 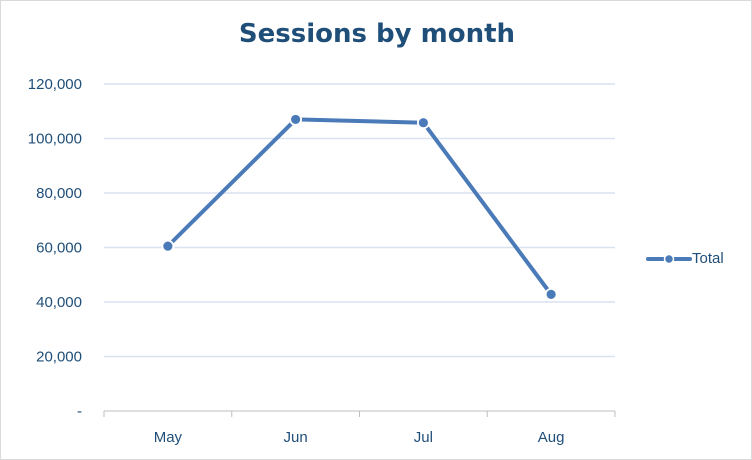 I want to click on y-tick-label: 100,000, so click(x=55, y=139).